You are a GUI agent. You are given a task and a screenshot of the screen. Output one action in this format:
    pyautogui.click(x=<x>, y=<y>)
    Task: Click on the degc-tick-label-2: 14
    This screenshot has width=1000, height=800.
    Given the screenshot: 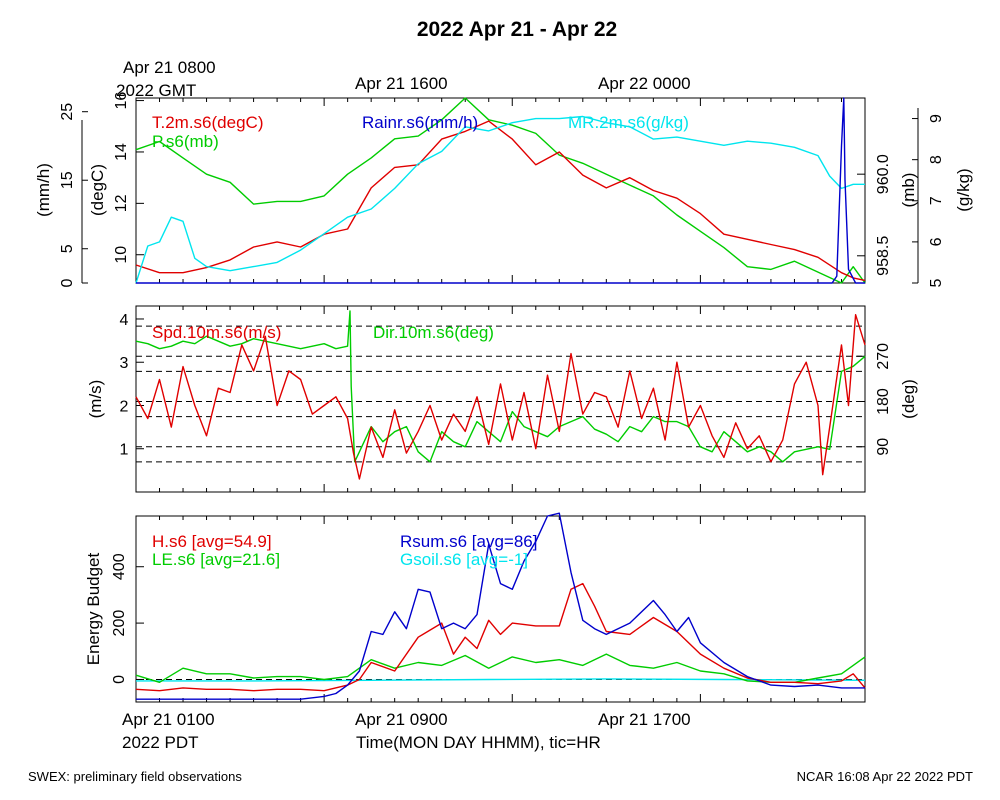 What is the action you would take?
    pyautogui.click(x=121, y=152)
    